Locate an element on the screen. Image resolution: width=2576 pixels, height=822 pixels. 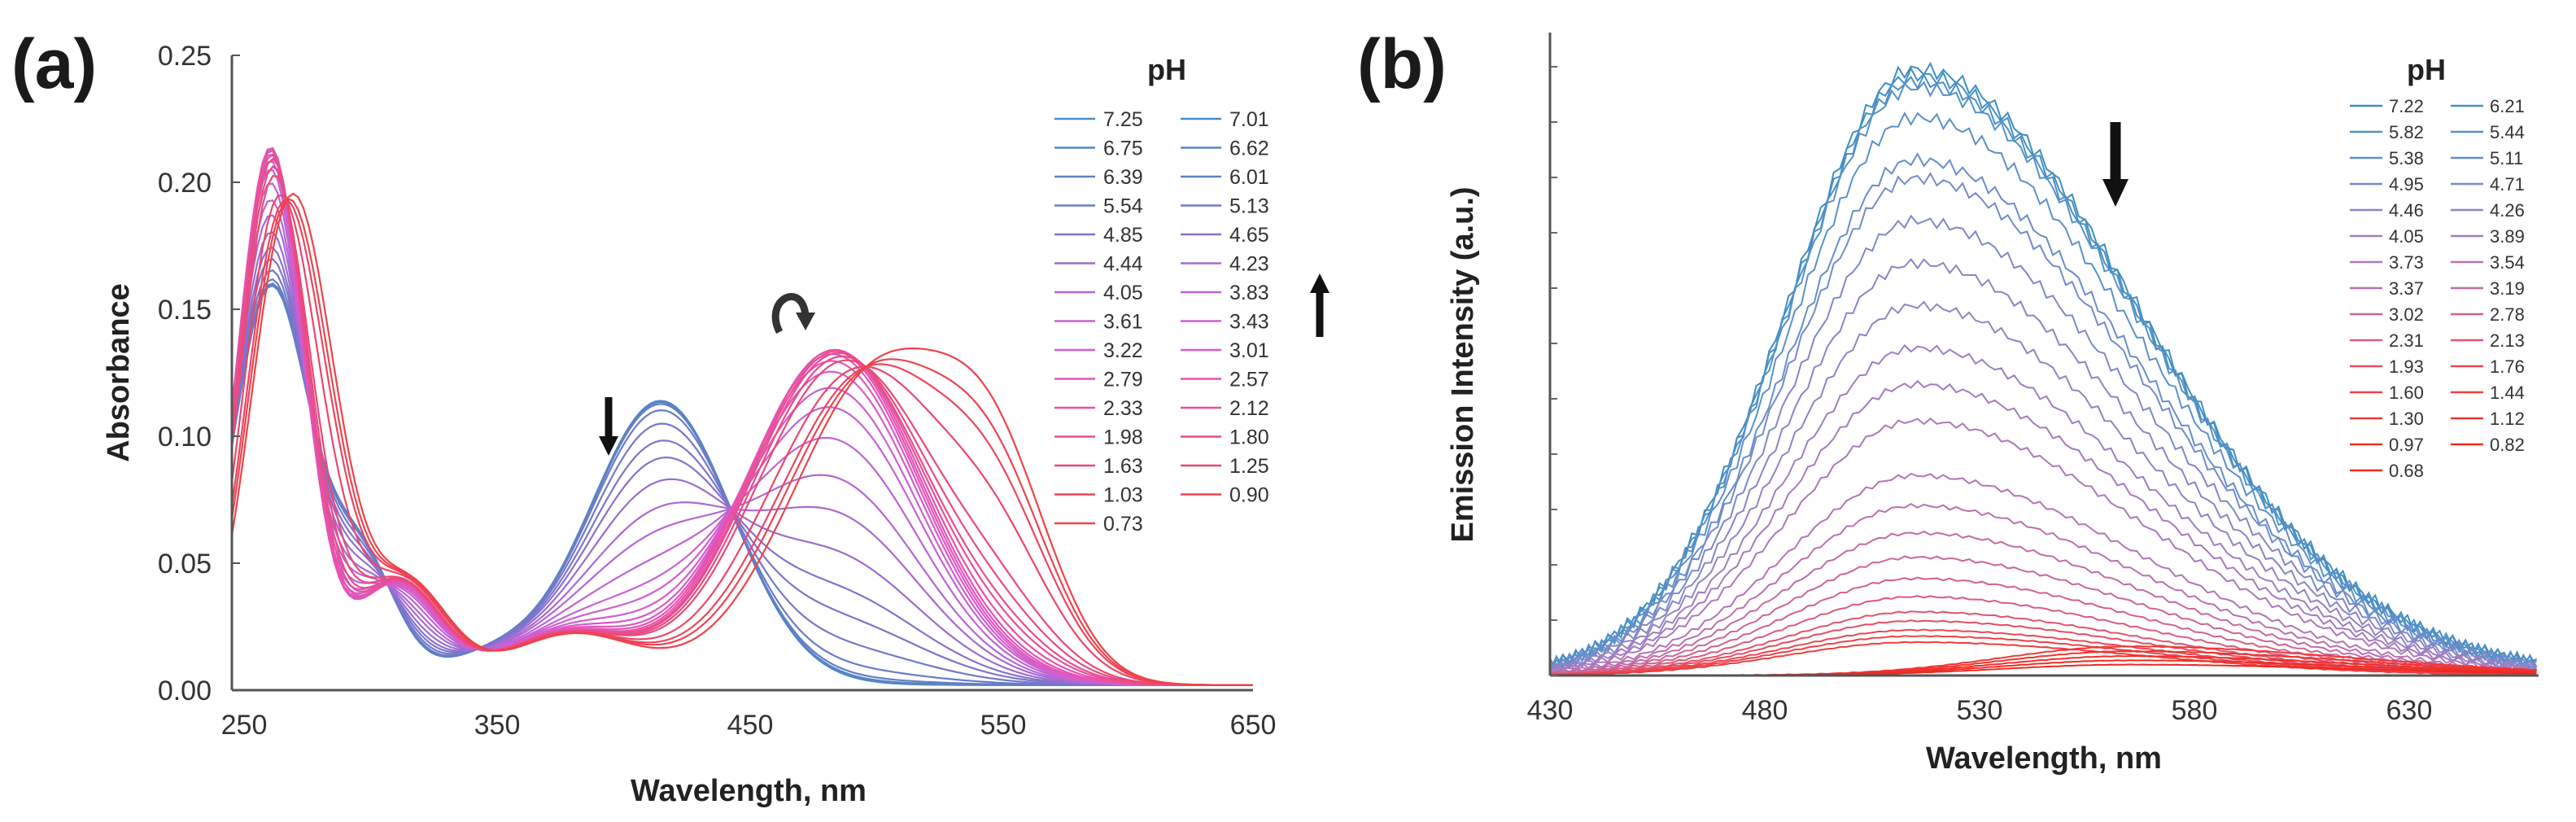
legend-label: 4.85 is located at coordinates (1123, 235).